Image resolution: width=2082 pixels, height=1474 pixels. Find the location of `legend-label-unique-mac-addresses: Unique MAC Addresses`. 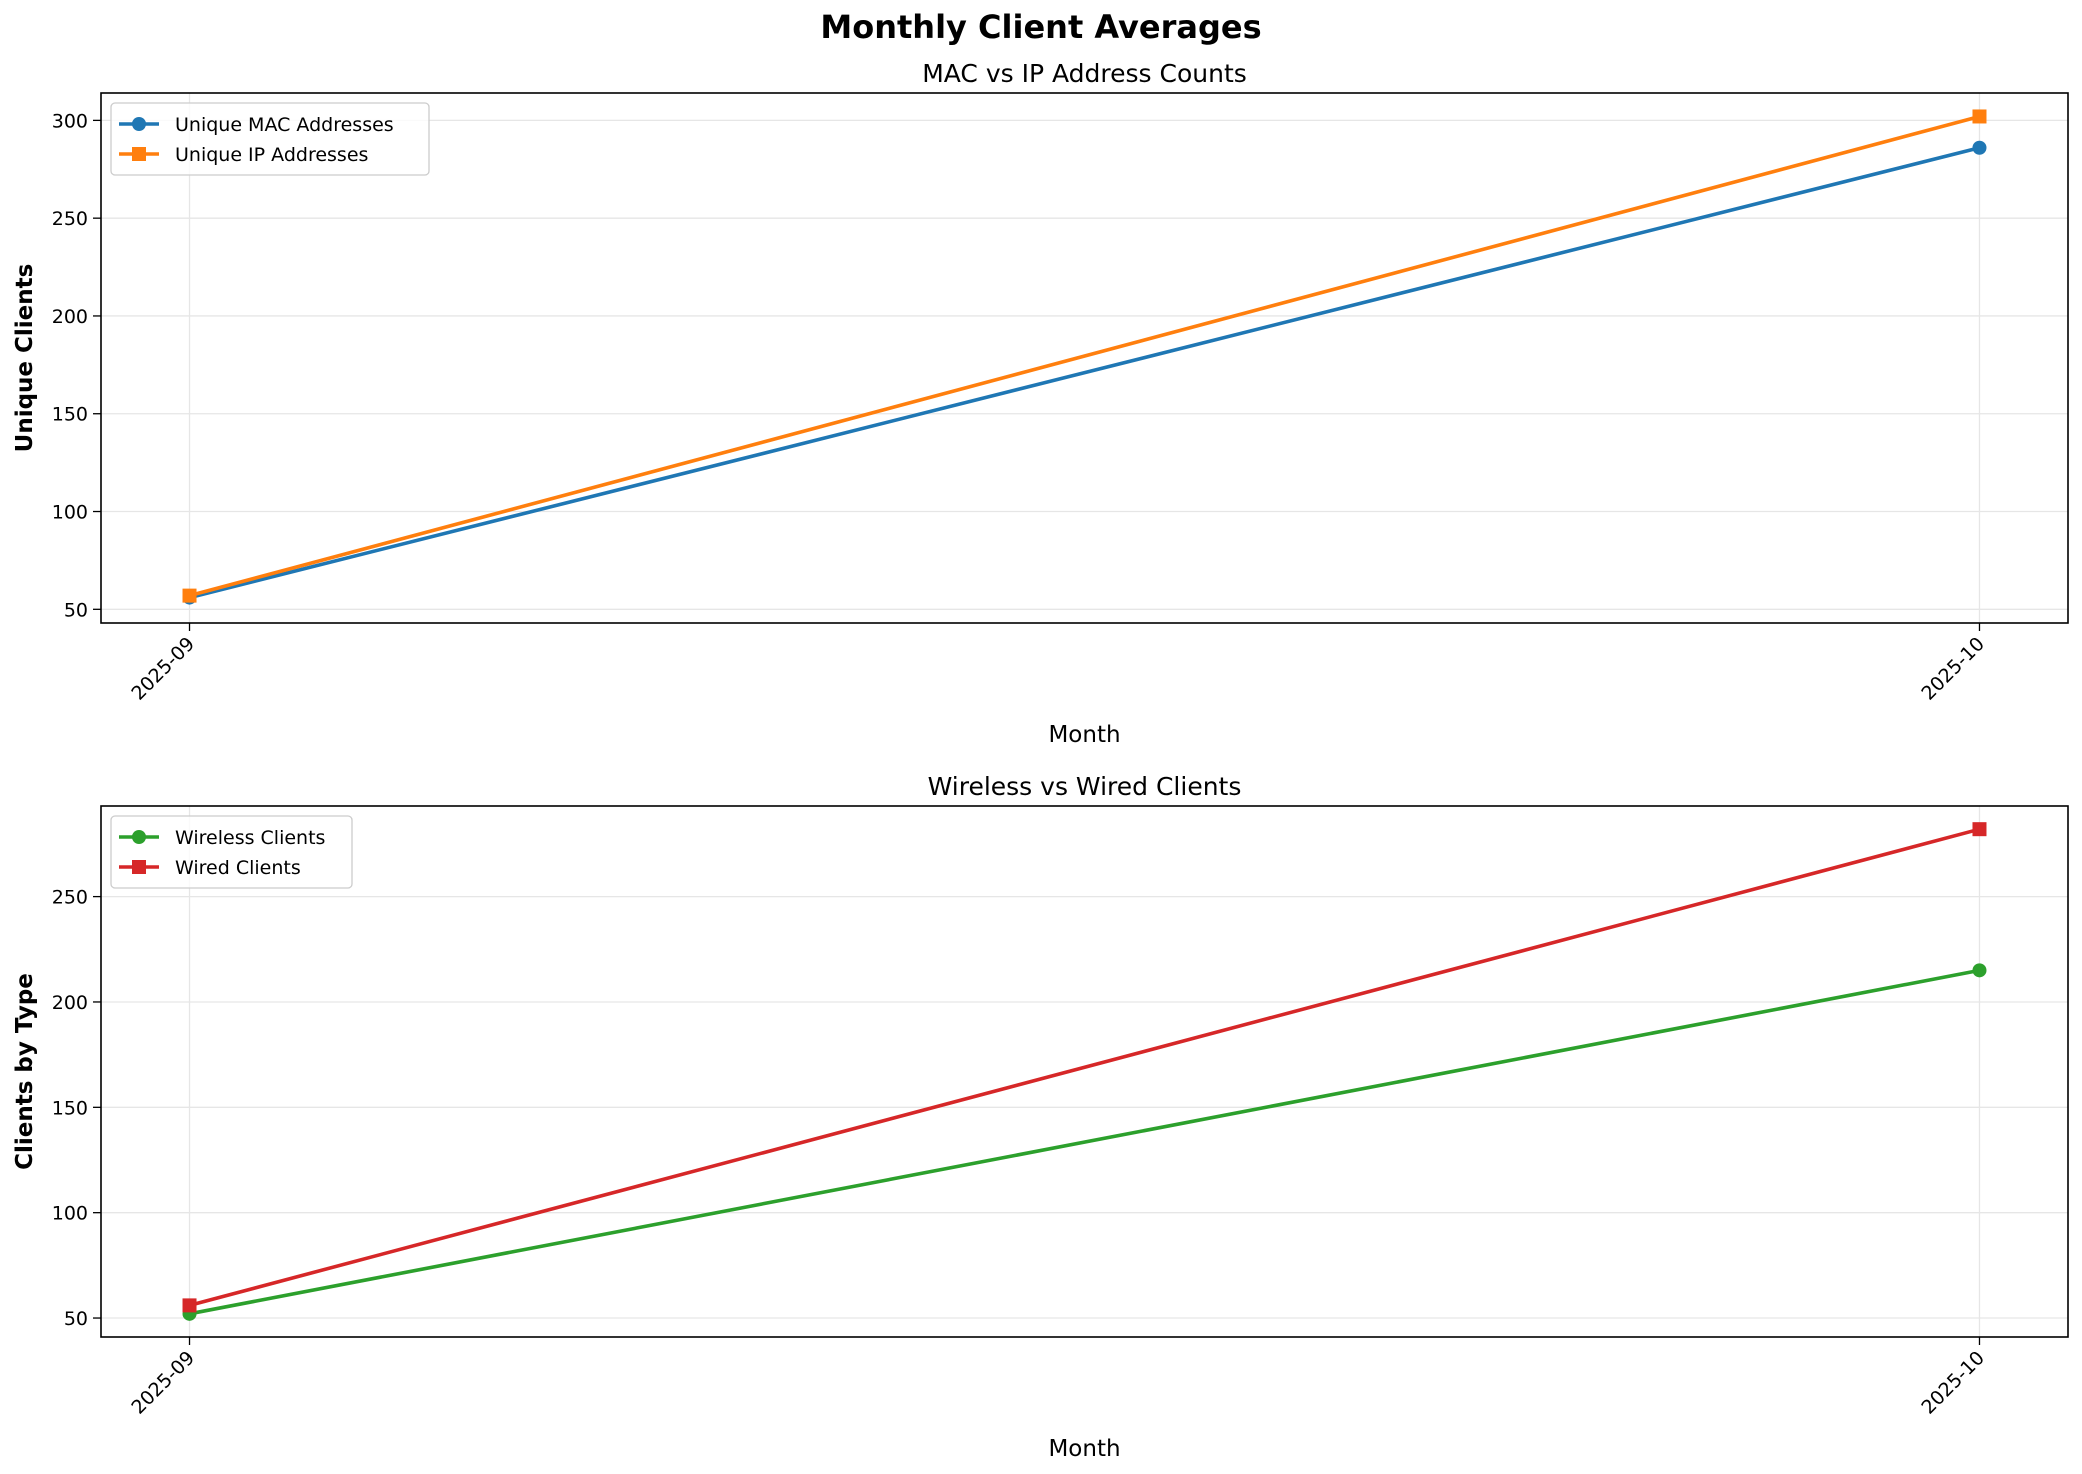

legend-label-unique-mac-addresses: Unique MAC Addresses is located at coordinates (284, 125).